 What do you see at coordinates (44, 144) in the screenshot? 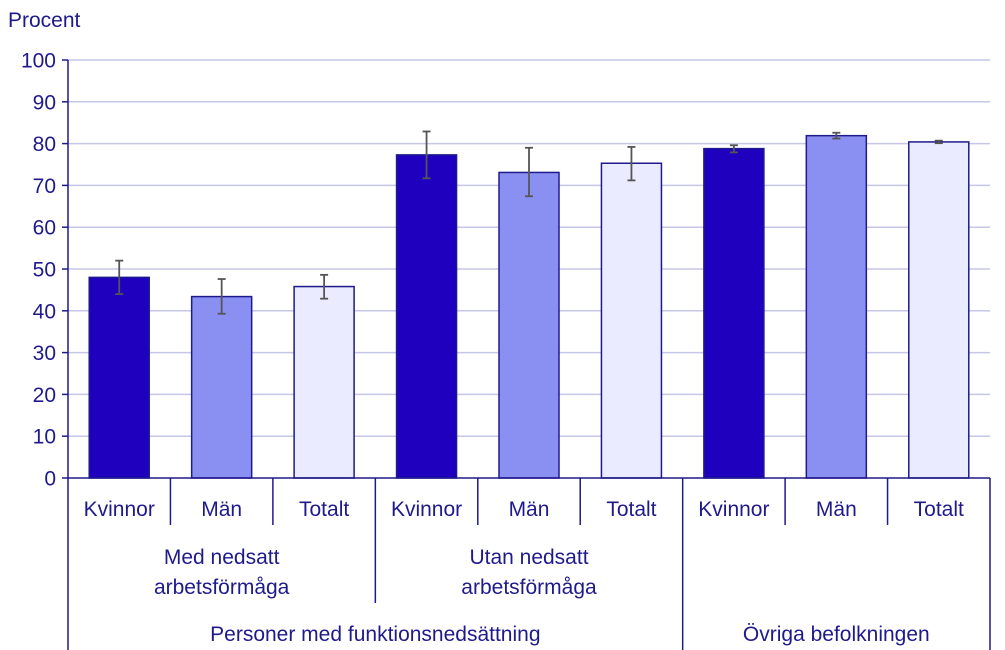
I see `y-tick-label: 80` at bounding box center [44, 144].